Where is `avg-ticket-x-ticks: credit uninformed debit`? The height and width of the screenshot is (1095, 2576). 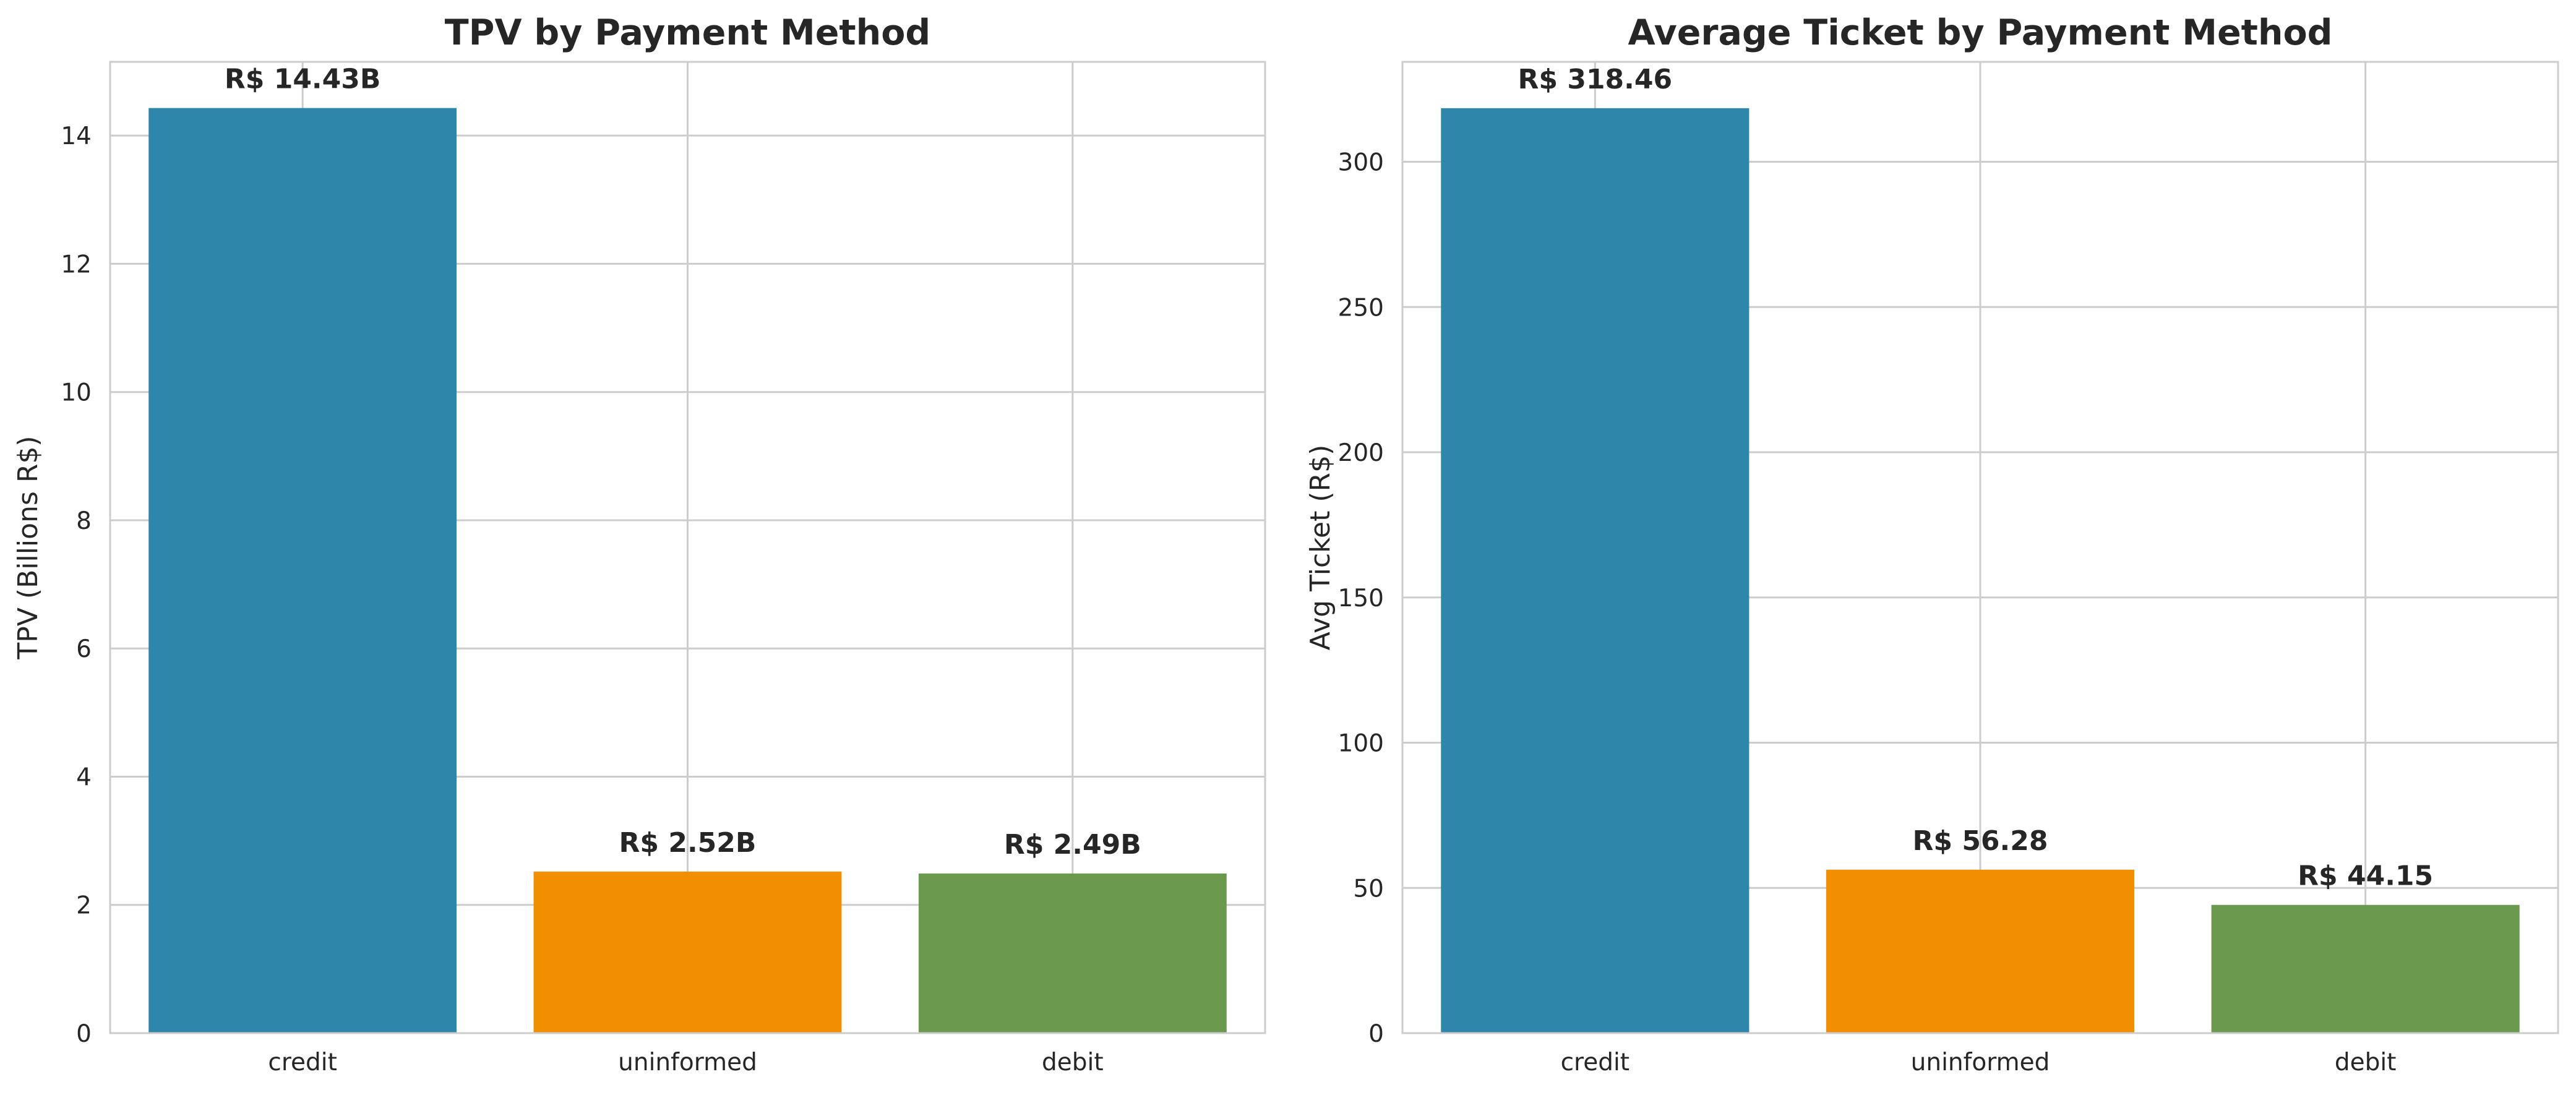 avg-ticket-x-ticks: credit uninformed debit is located at coordinates (1979, 1062).